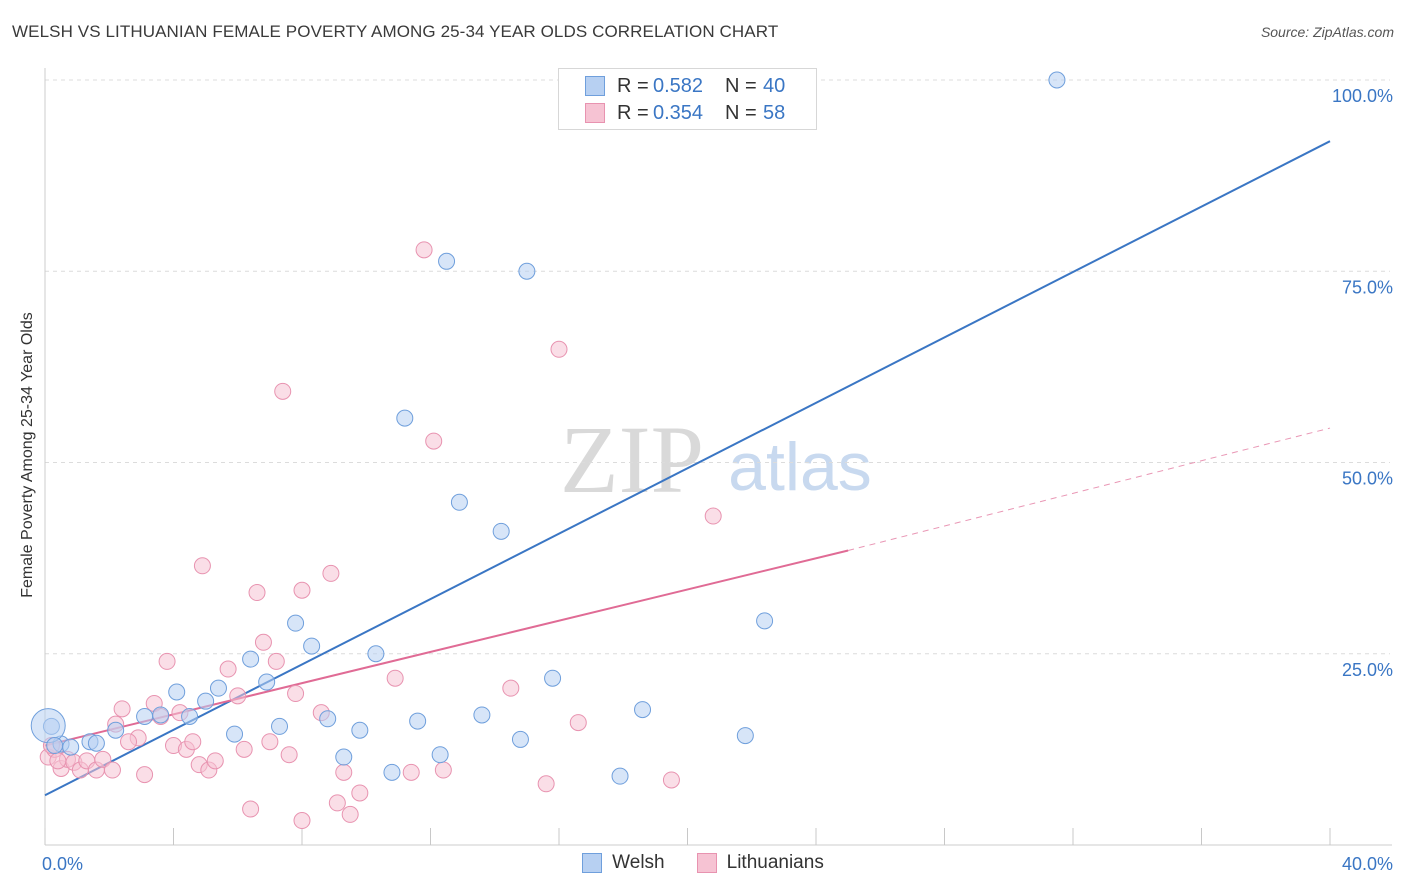 The height and width of the screenshot is (892, 1406). I want to click on legend-row-welsh: R = 0.582 N = 40, so click(685, 86).